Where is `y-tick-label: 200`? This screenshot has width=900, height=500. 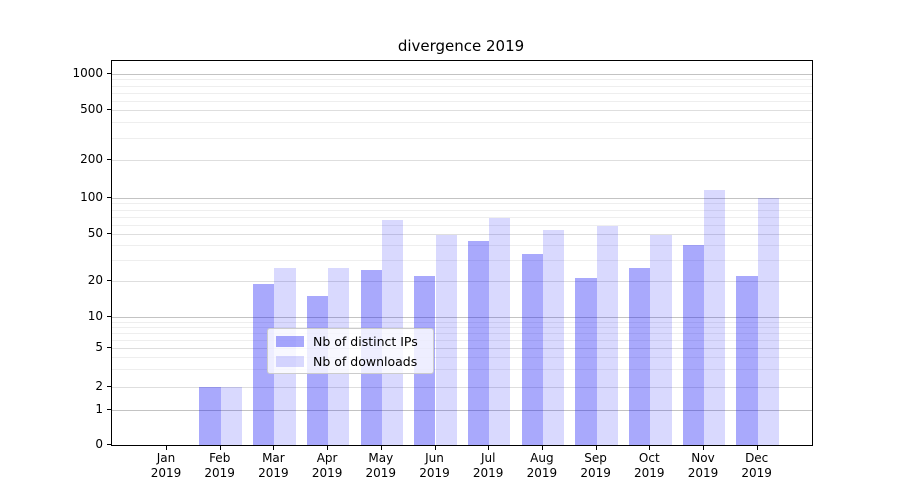 y-tick-label: 200 is located at coordinates (91, 159).